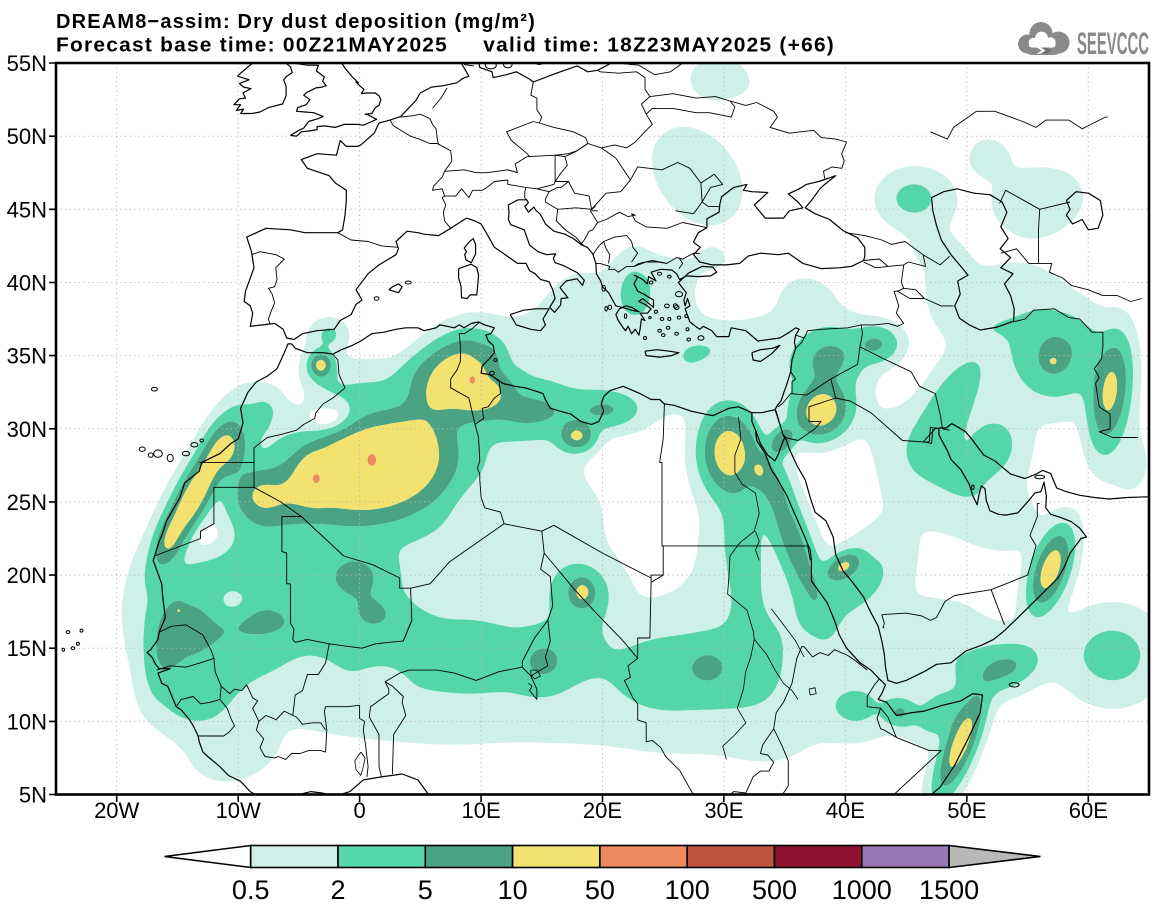  Describe the element at coordinates (687, 890) in the screenshot. I see `svg-text: 100` at that location.